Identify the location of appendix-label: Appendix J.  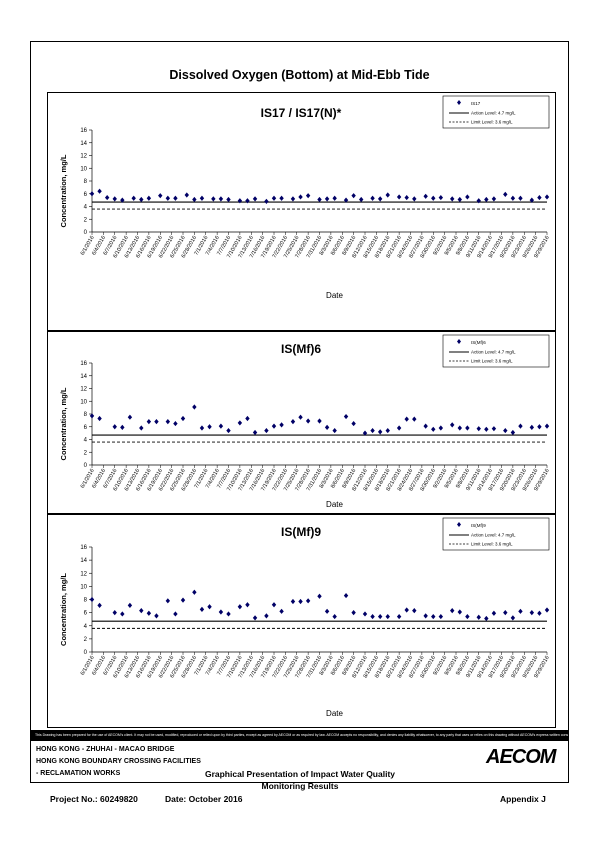
(523, 799).